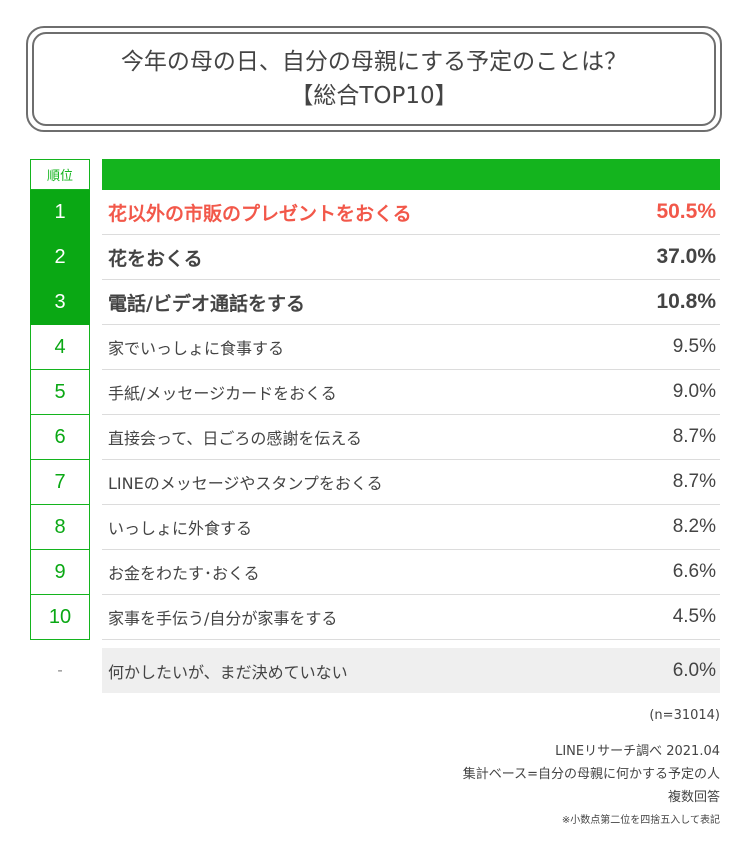 The height and width of the screenshot is (845, 750). What do you see at coordinates (591, 774) in the screenshot?
I see `base-note: 集計ベース=自分の母親に何かする予定の人` at bounding box center [591, 774].